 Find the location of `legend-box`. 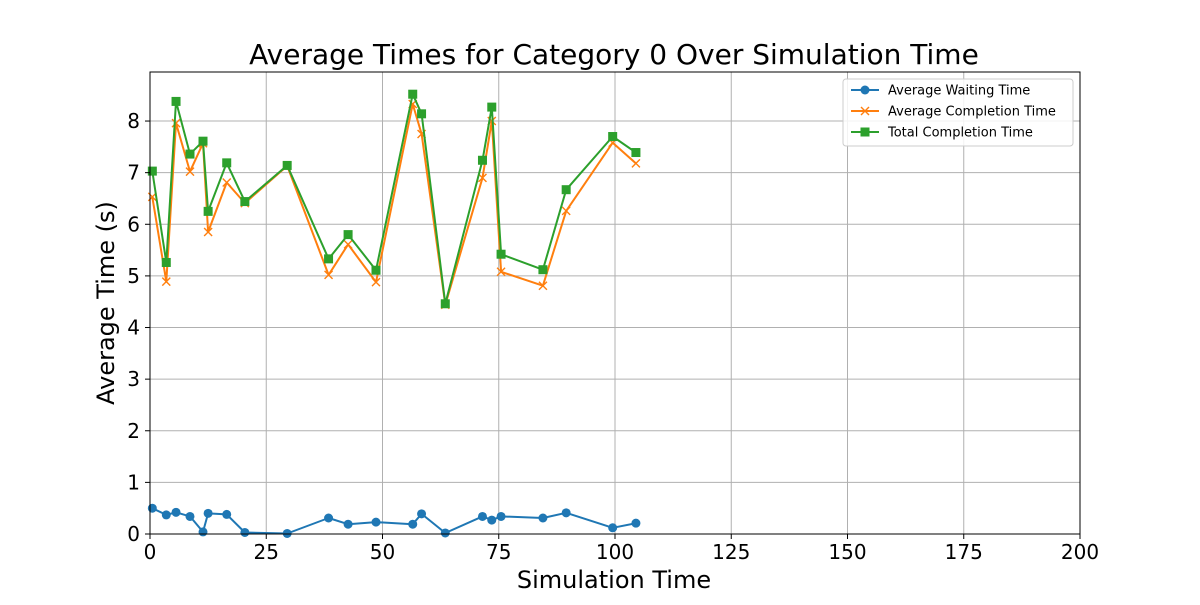

legend-box is located at coordinates (958, 112).